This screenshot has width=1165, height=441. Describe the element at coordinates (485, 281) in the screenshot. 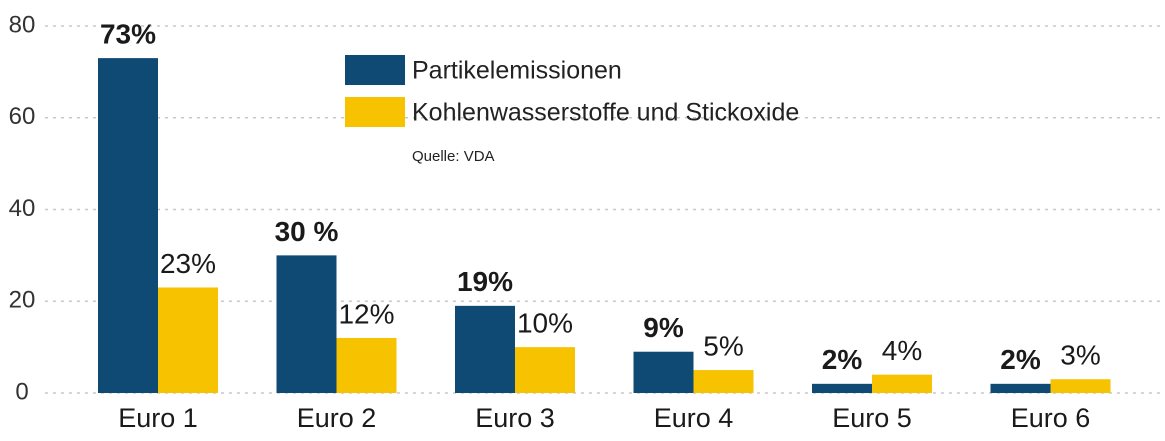

I see `value-label: 19%` at that location.